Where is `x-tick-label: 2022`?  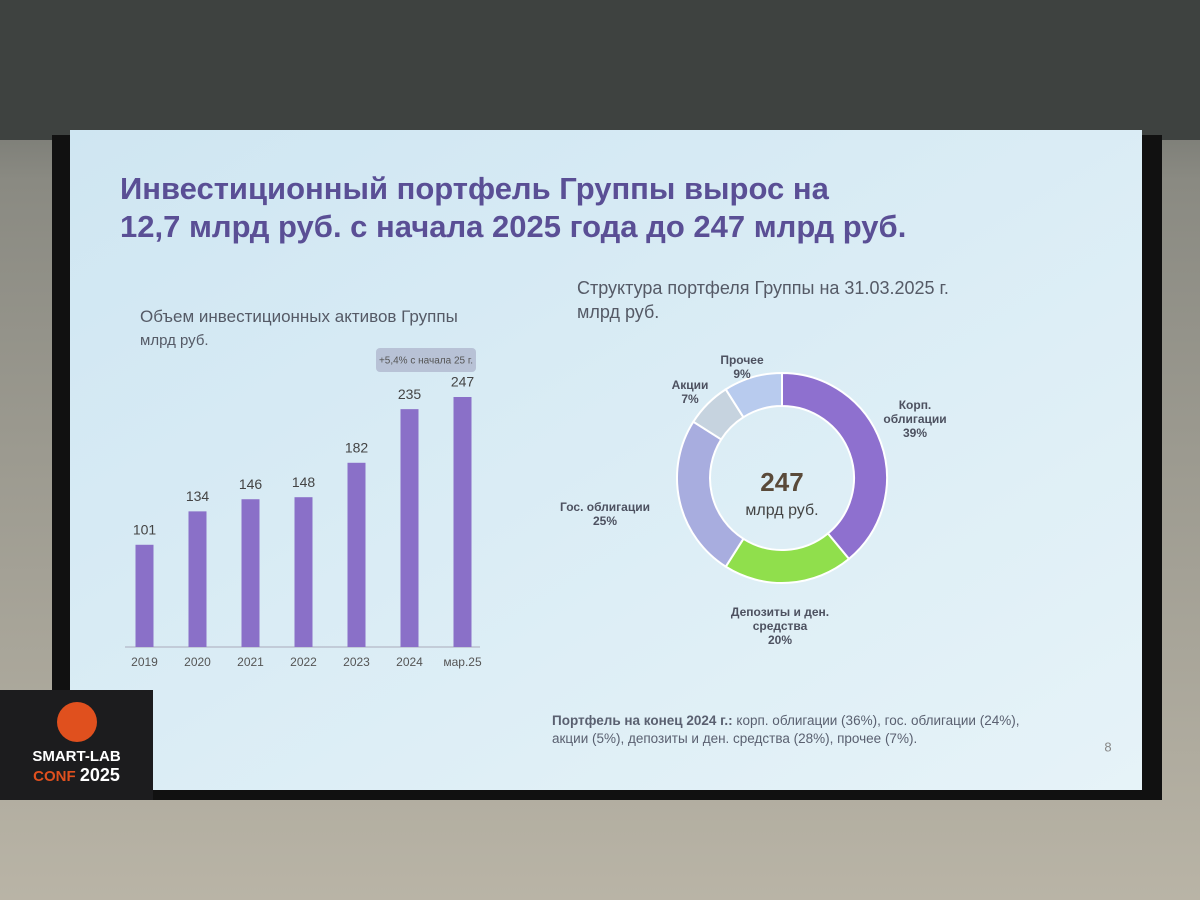 x-tick-label: 2022 is located at coordinates (303, 662).